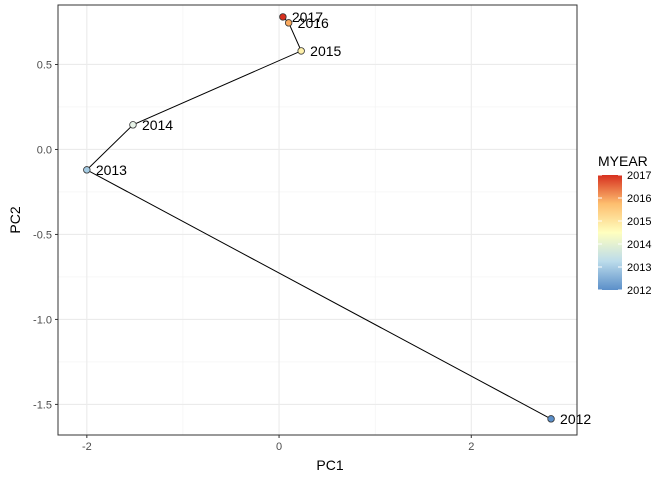 Image resolution: width=672 pixels, height=480 pixels. Describe the element at coordinates (279, 447) in the screenshot. I see `x-tick-label: 0` at that location.